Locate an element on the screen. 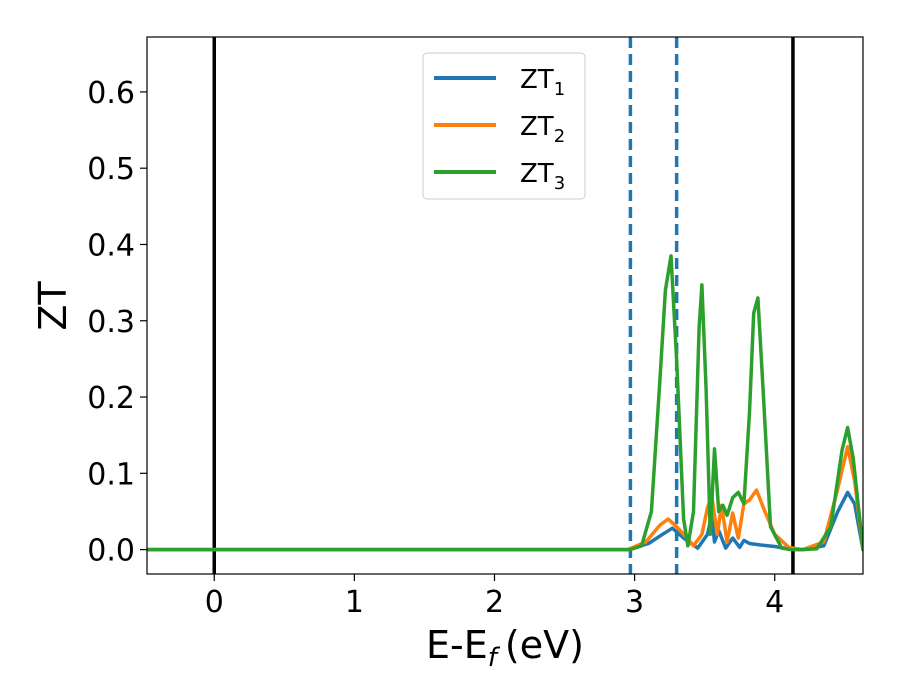 The image size is (900, 700). x-tick-label: 4 is located at coordinates (774, 602).